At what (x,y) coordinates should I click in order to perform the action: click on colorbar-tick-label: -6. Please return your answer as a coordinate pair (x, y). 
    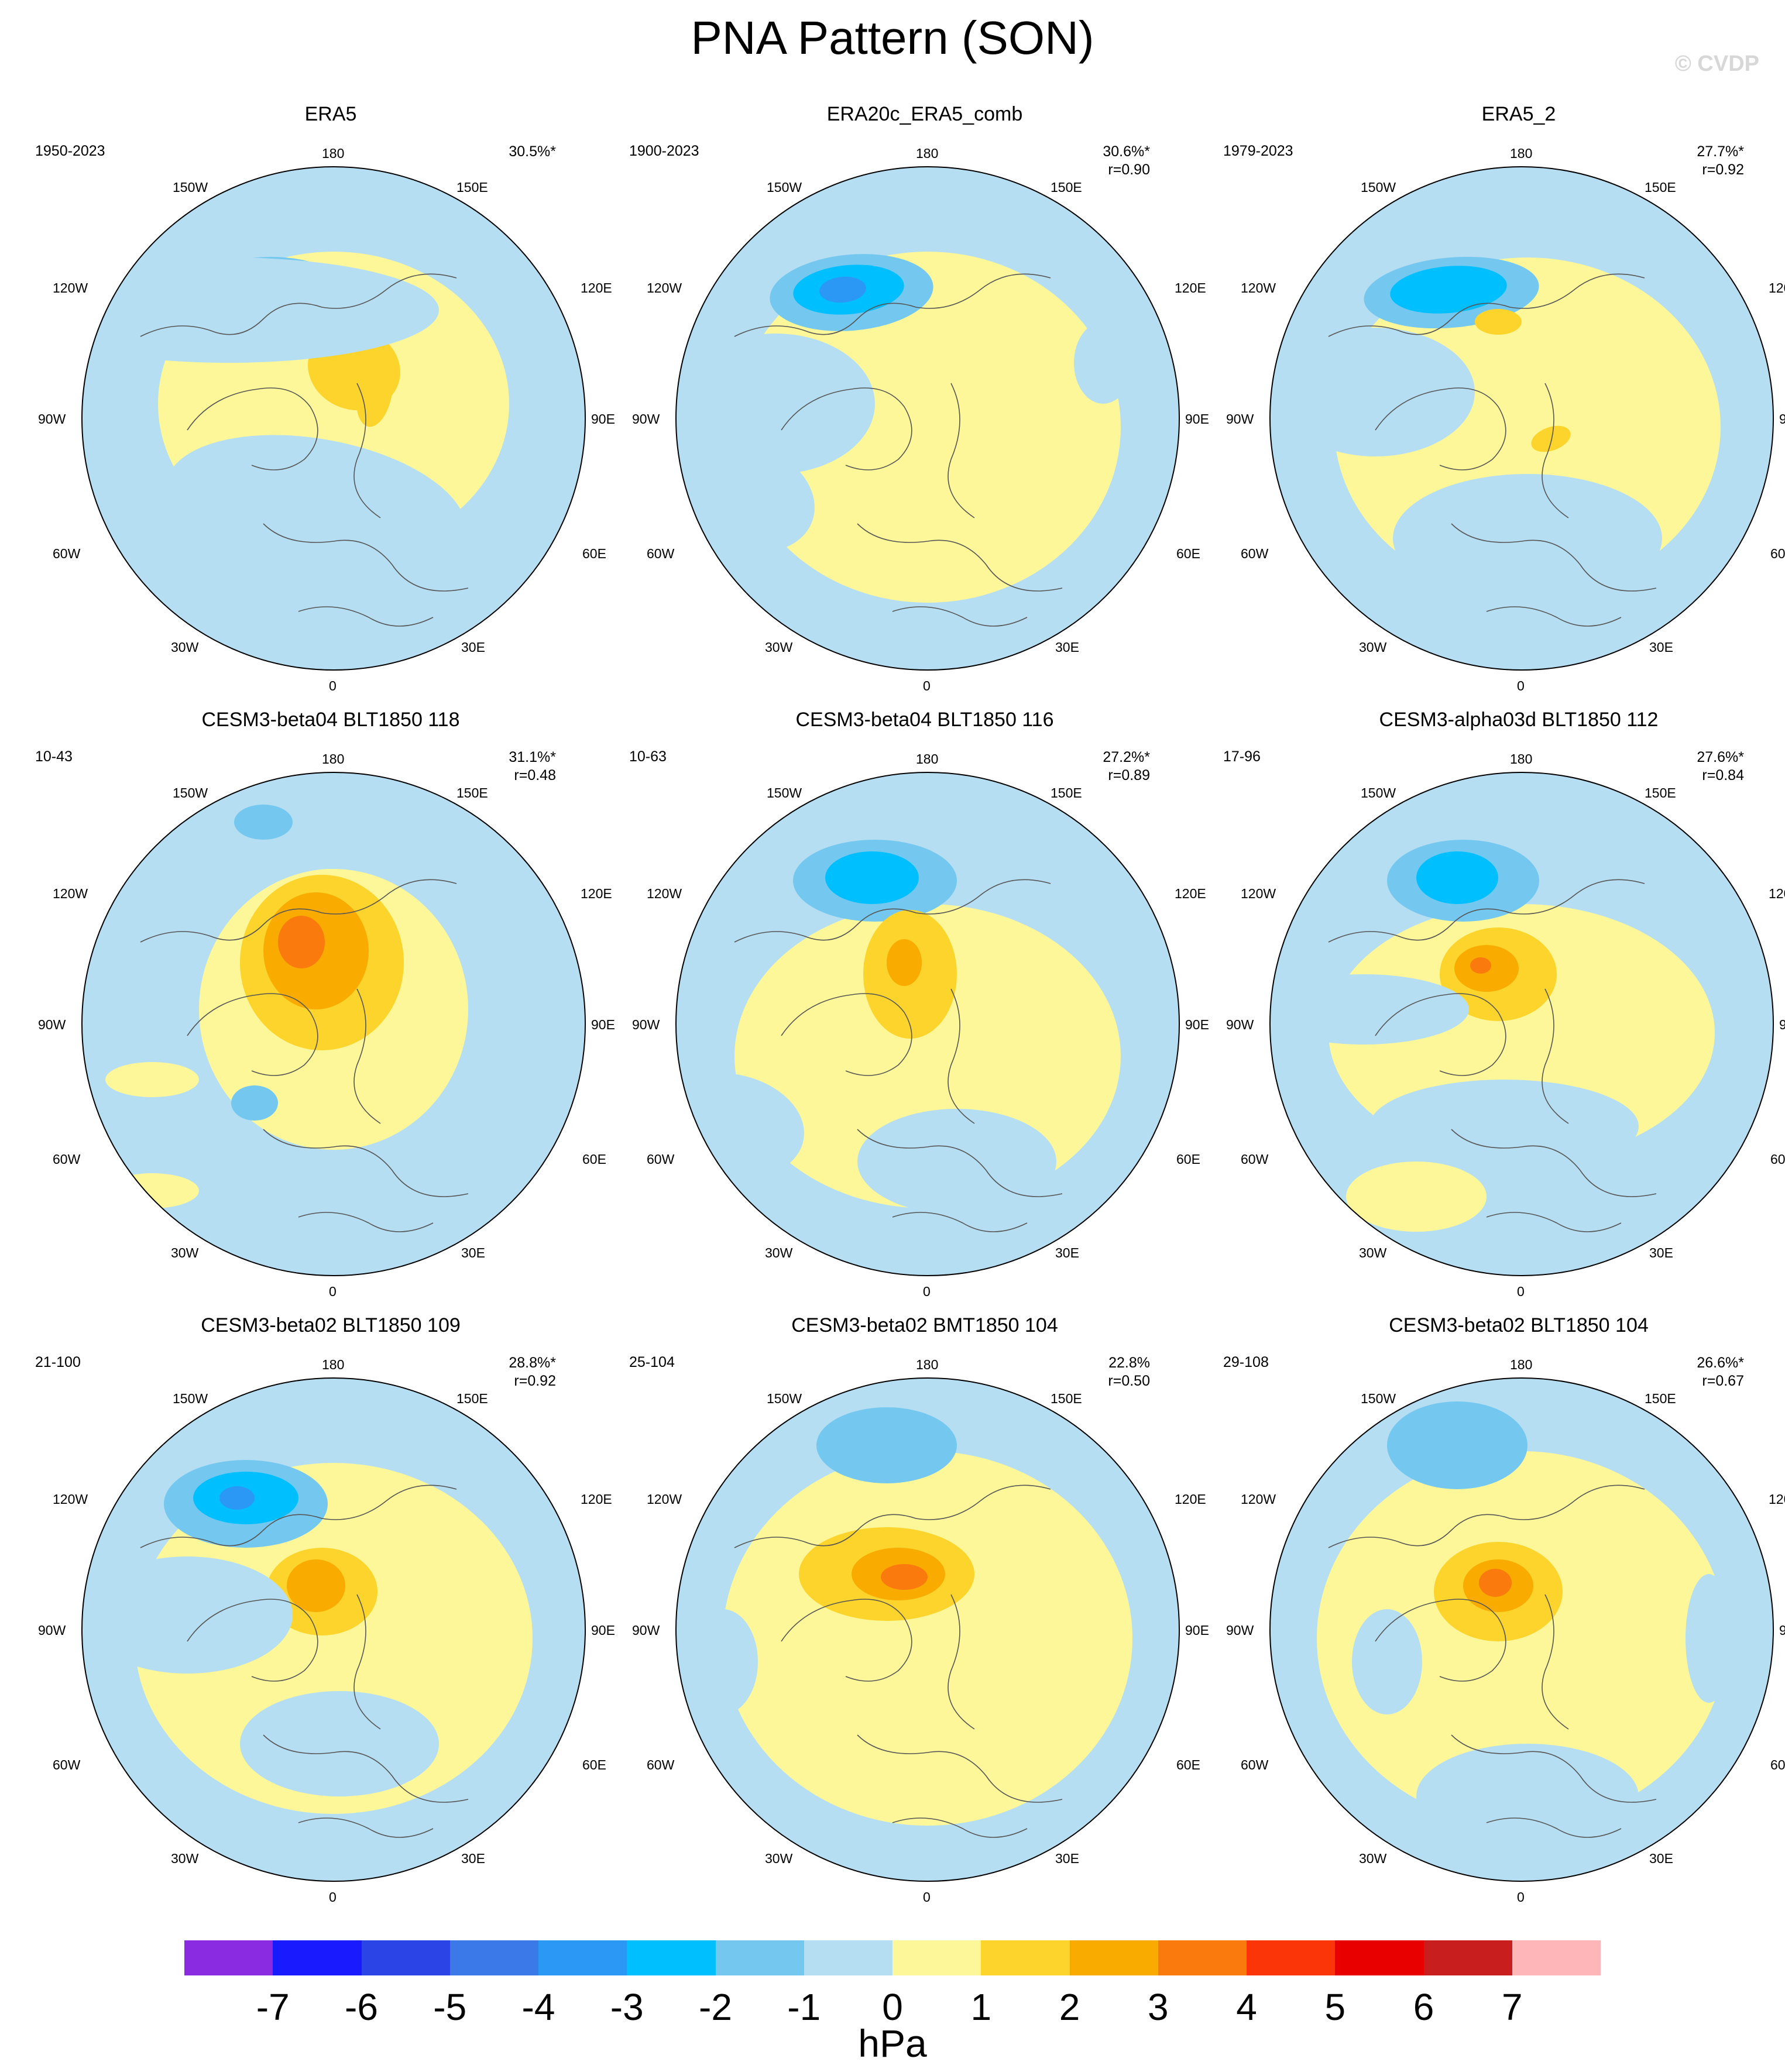
    Looking at the image, I should click on (361, 2007).